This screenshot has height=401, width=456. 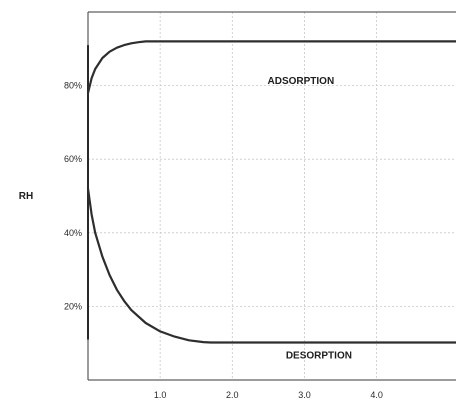 I want to click on x-tick-label: 2.0, so click(x=232, y=395).